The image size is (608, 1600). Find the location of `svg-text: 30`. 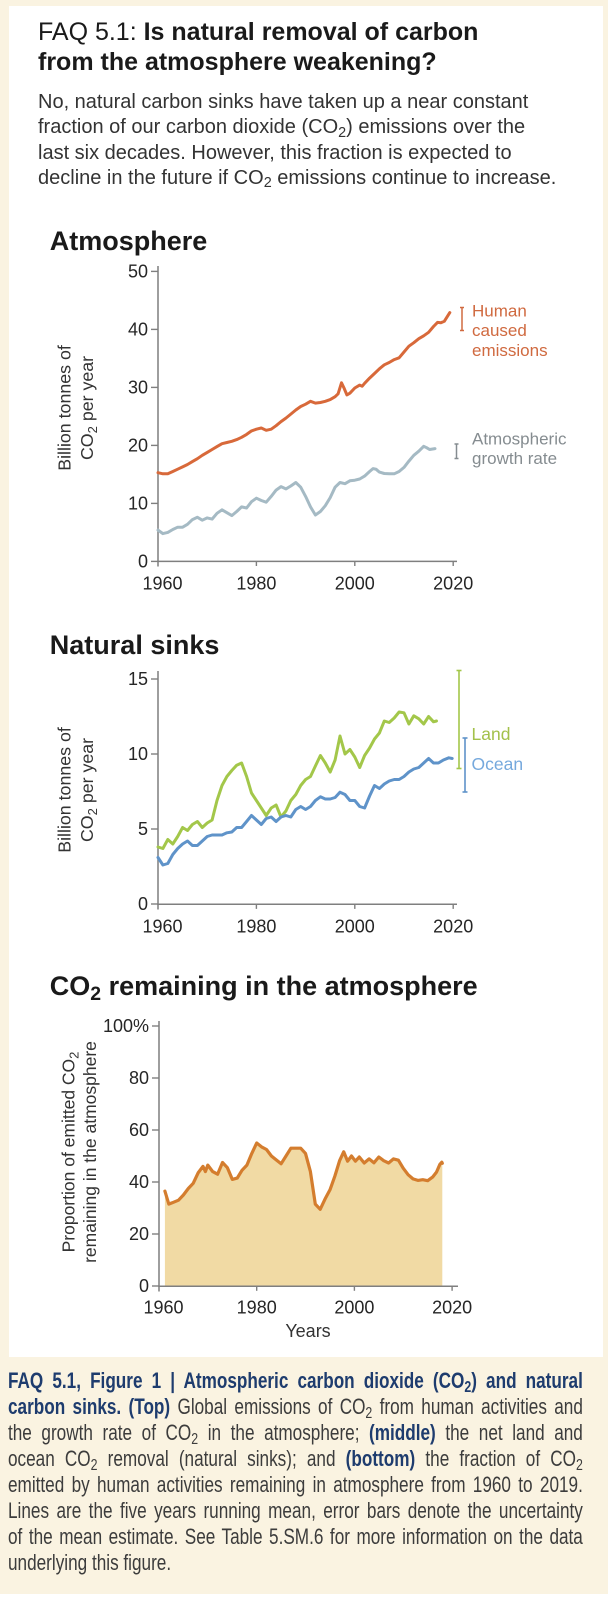

svg-text: 30 is located at coordinates (138, 388).